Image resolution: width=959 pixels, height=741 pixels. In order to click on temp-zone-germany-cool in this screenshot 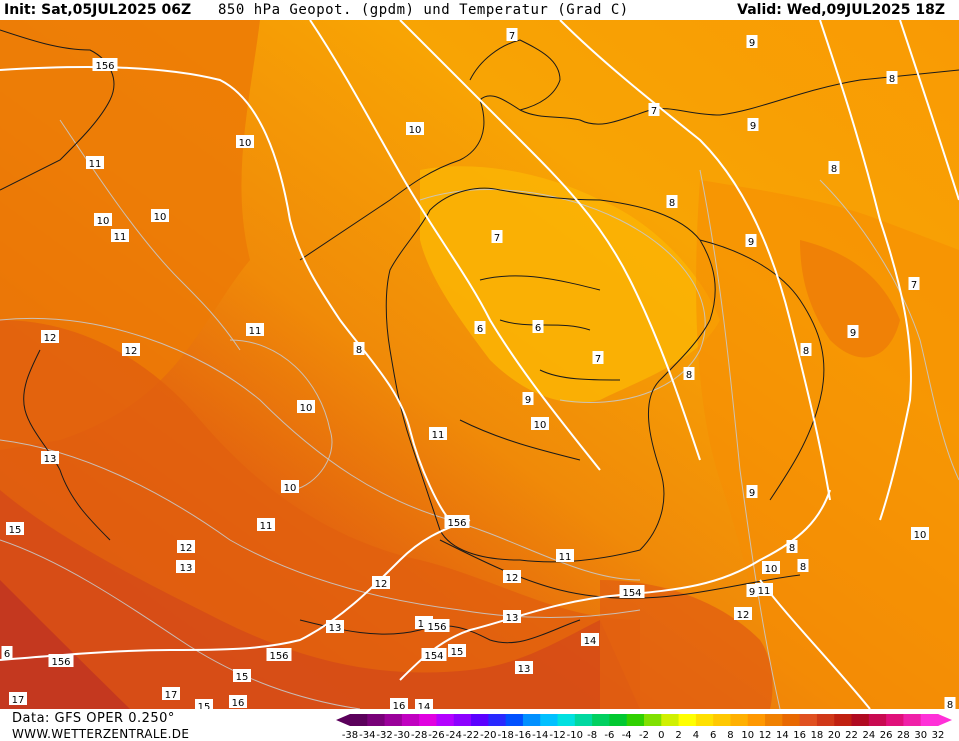, I will do `click(570, 284)`.